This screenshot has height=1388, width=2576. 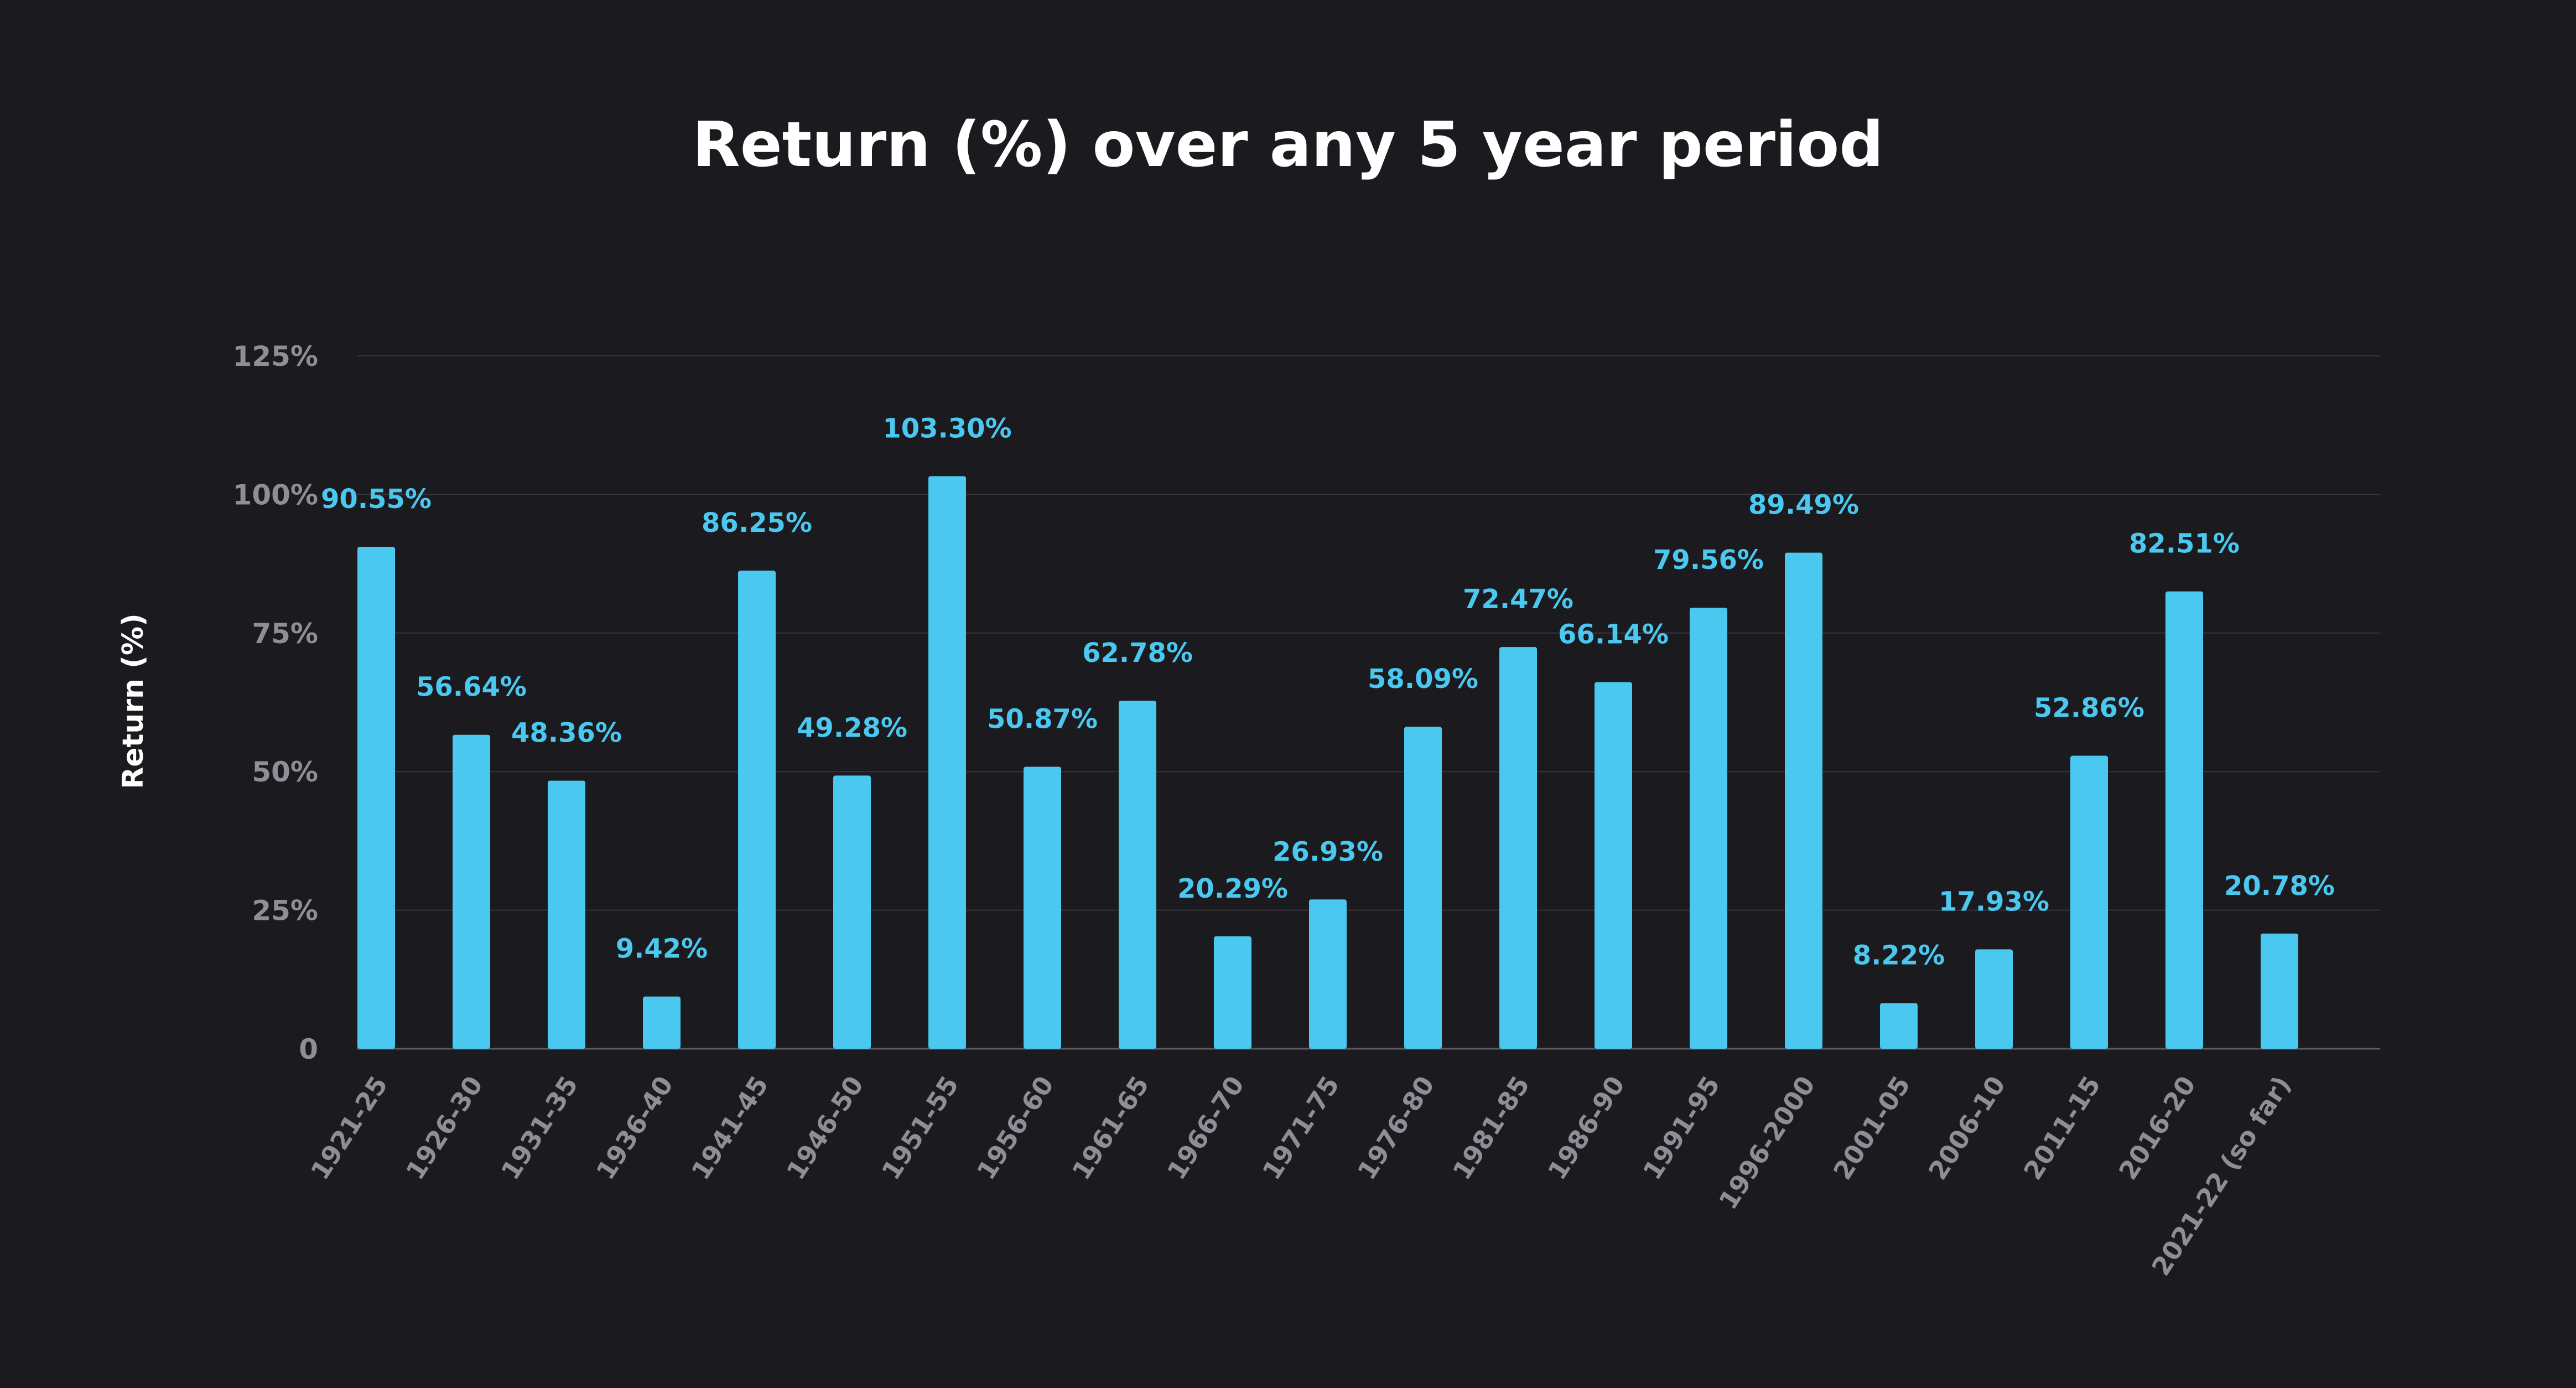 What do you see at coordinates (445, 1128) in the screenshot?
I see `x-tick-label: 1926-30` at bounding box center [445, 1128].